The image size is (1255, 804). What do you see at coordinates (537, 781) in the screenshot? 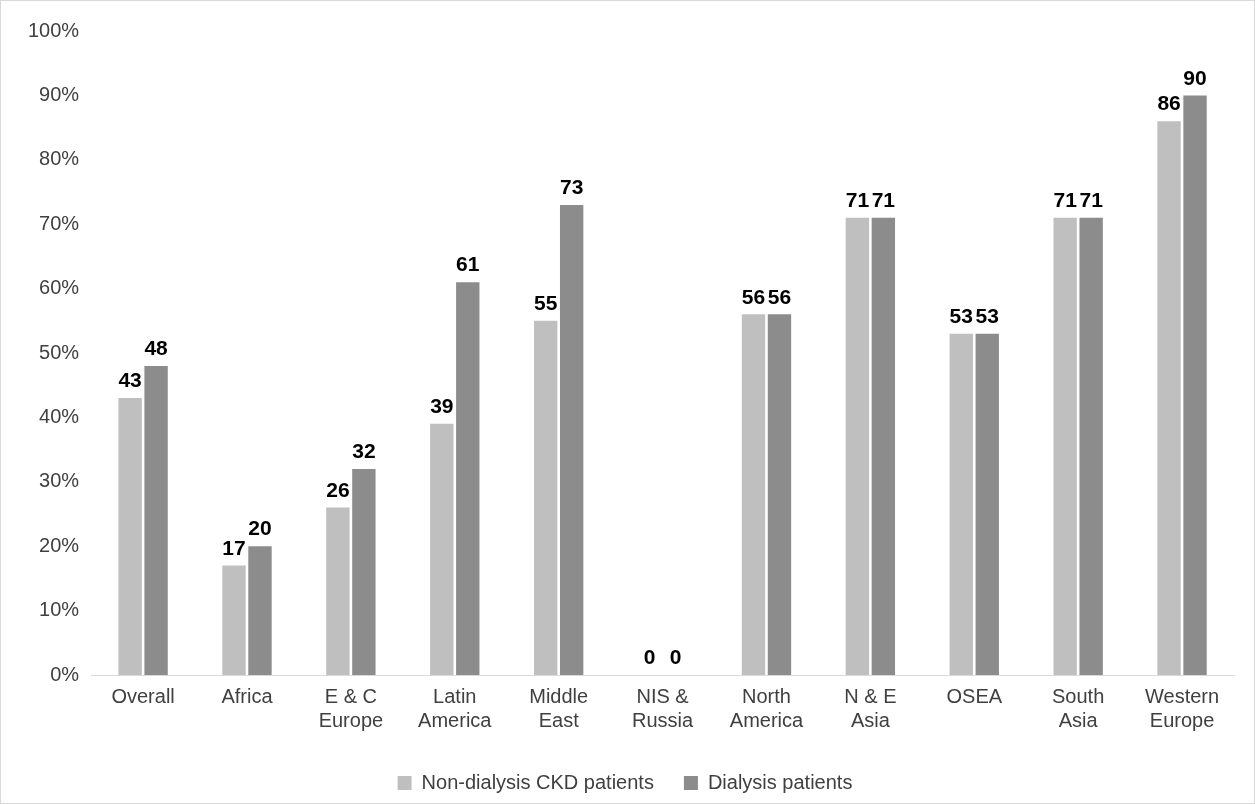
I see `legend-label: Non-dialysis CKD patients` at bounding box center [537, 781].